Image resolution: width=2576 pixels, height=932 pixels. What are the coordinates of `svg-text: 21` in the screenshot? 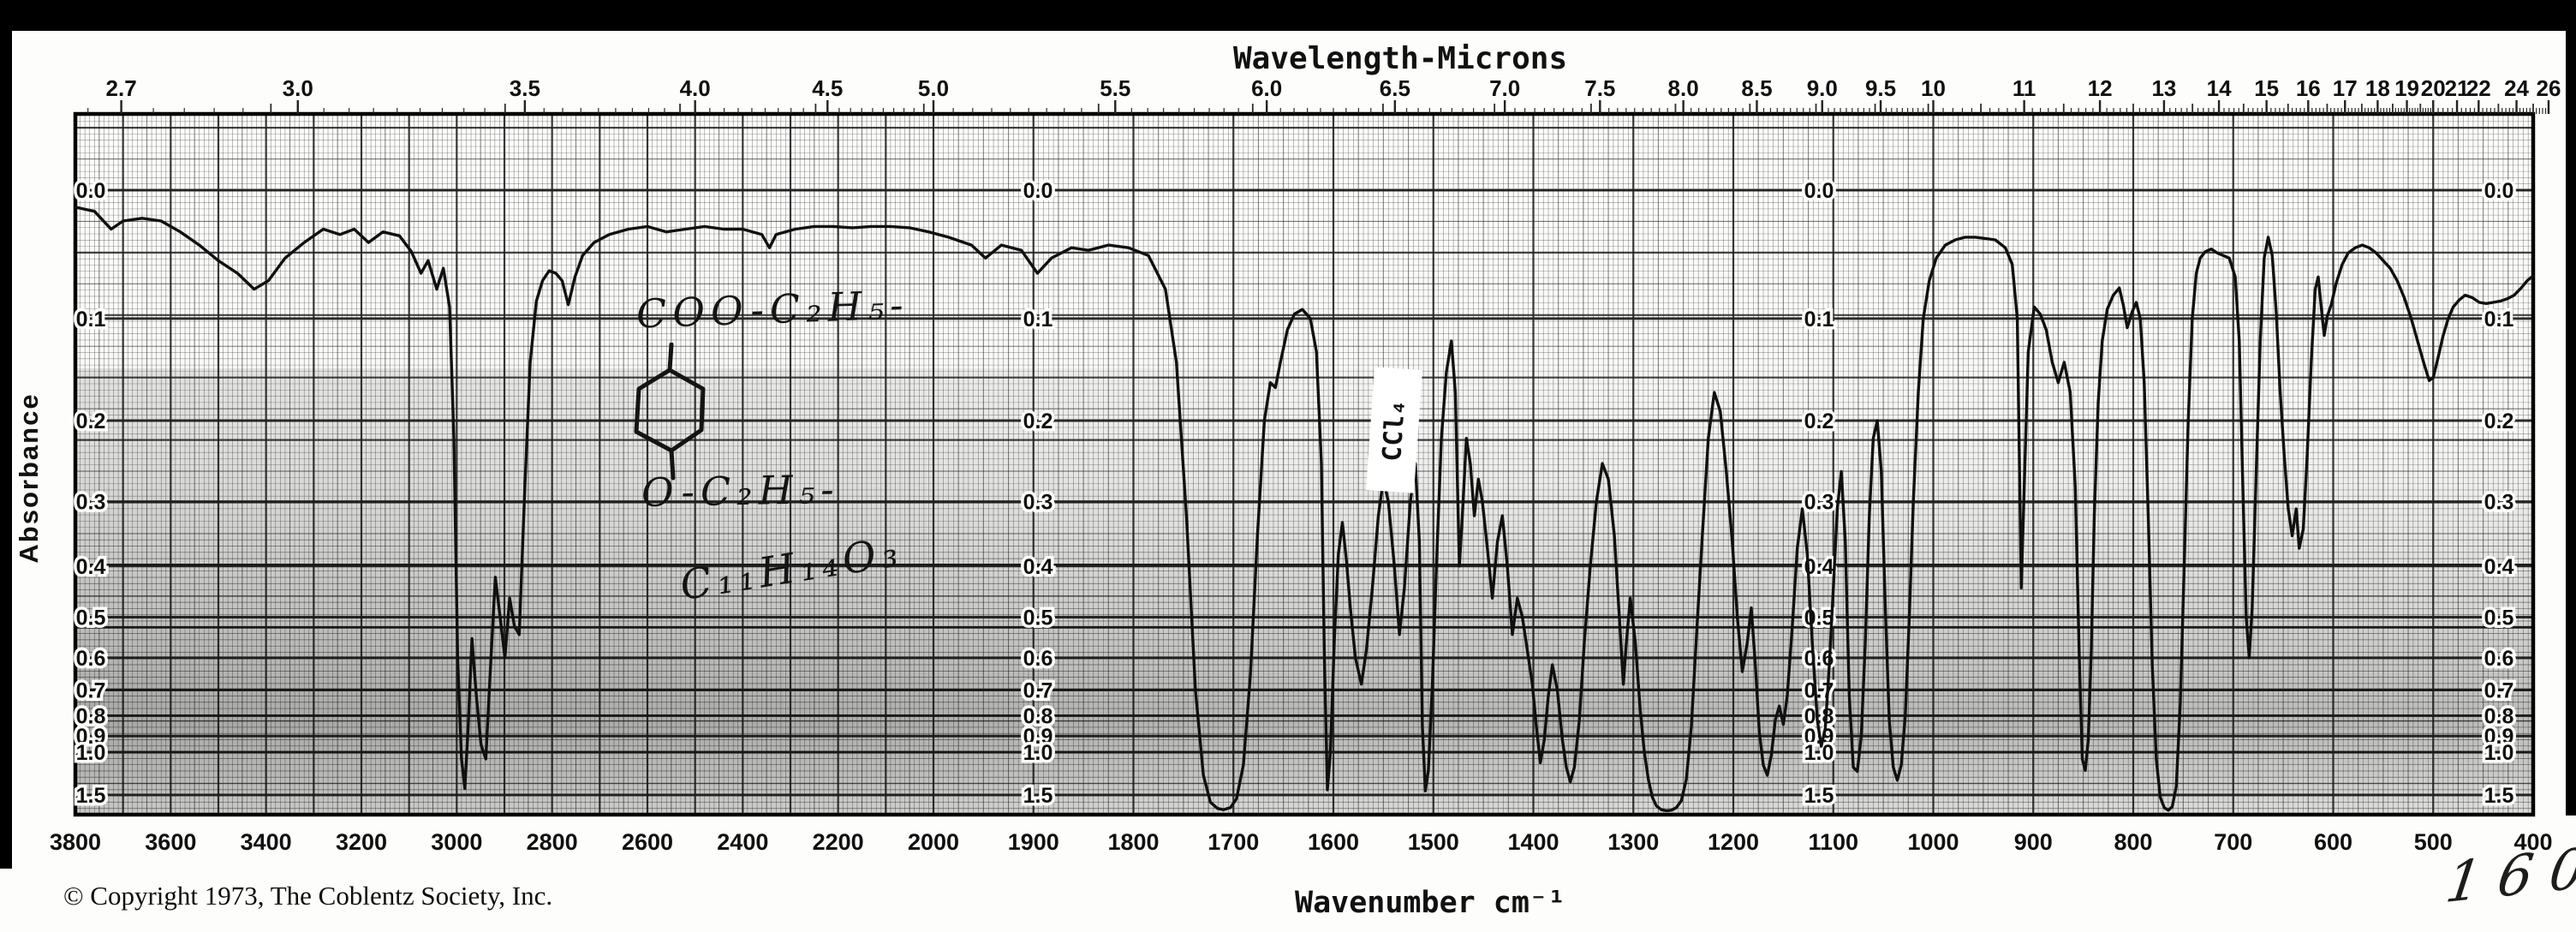 It's located at (2458, 88).